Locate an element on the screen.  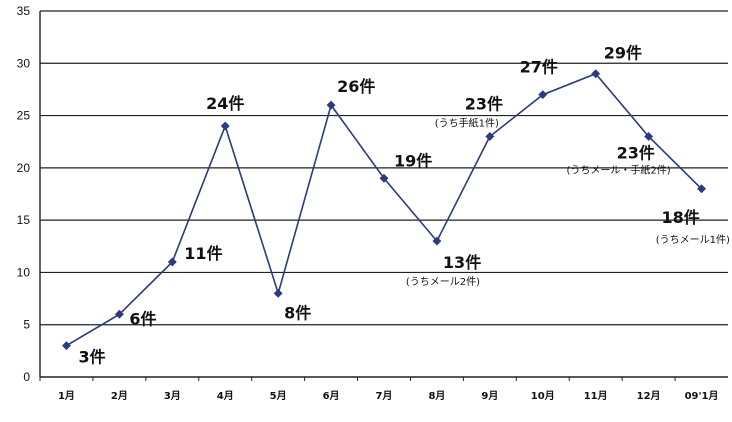
x-tick-label: 4月 is located at coordinates (225, 396).